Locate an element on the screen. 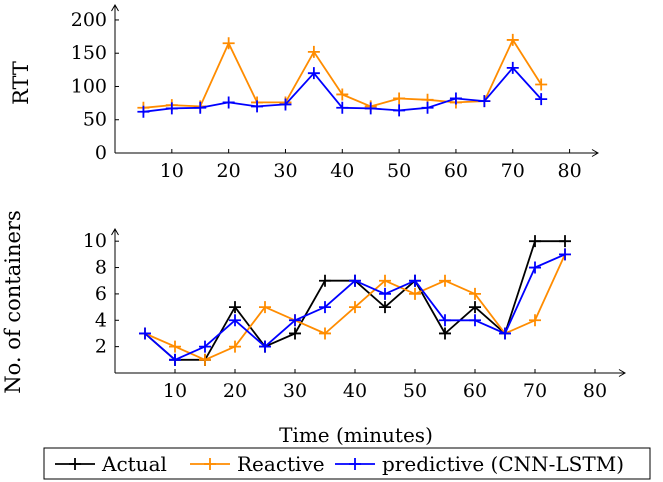 The width and height of the screenshot is (663, 482). rtt-y-tick-label: 100 is located at coordinates (89, 86).